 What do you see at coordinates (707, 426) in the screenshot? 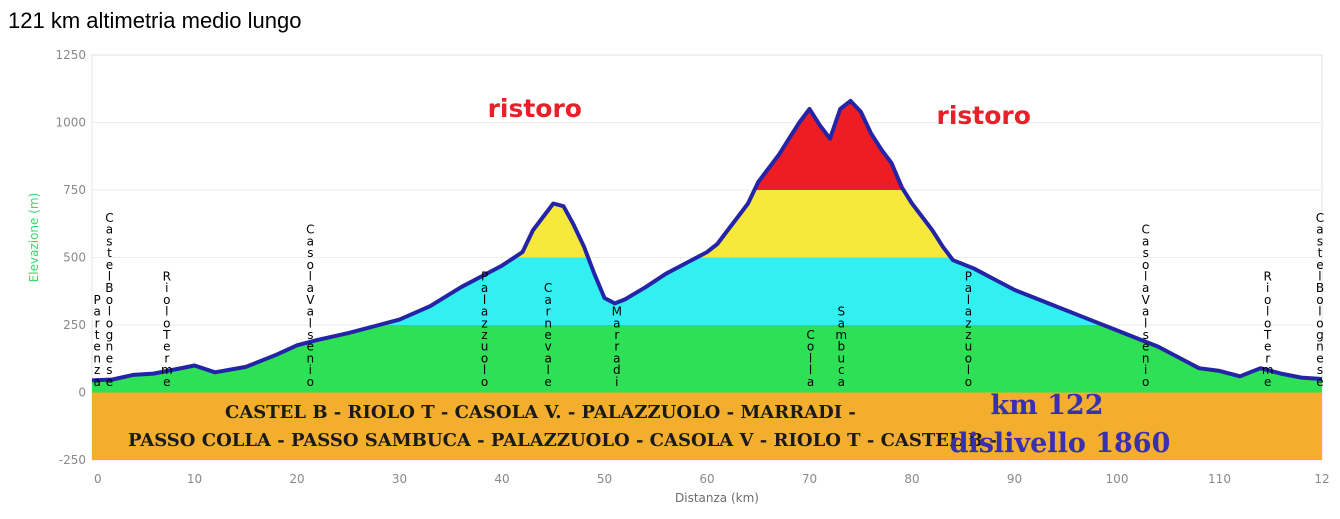
I see `elevation-band` at bounding box center [707, 426].